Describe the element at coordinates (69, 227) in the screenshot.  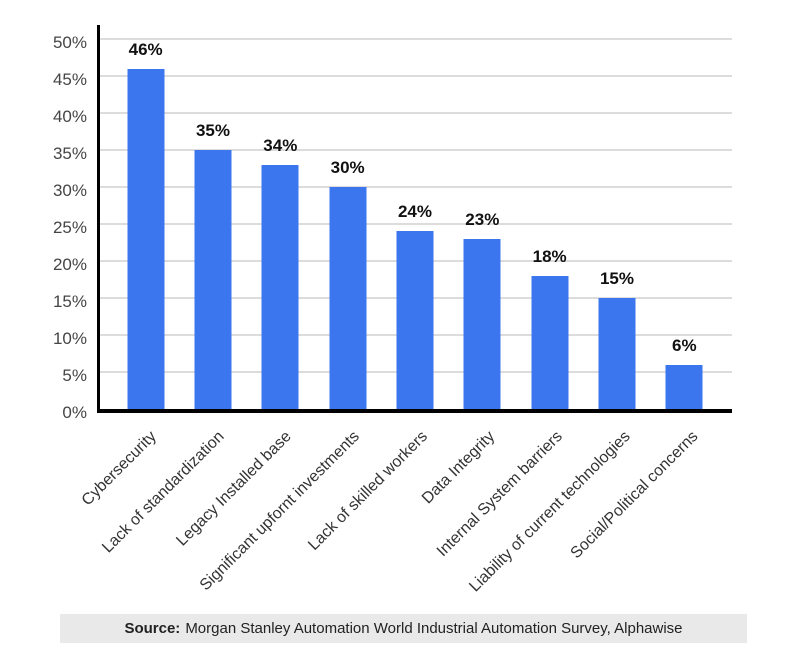
I see `y-axis-tick-label: 25%` at that location.